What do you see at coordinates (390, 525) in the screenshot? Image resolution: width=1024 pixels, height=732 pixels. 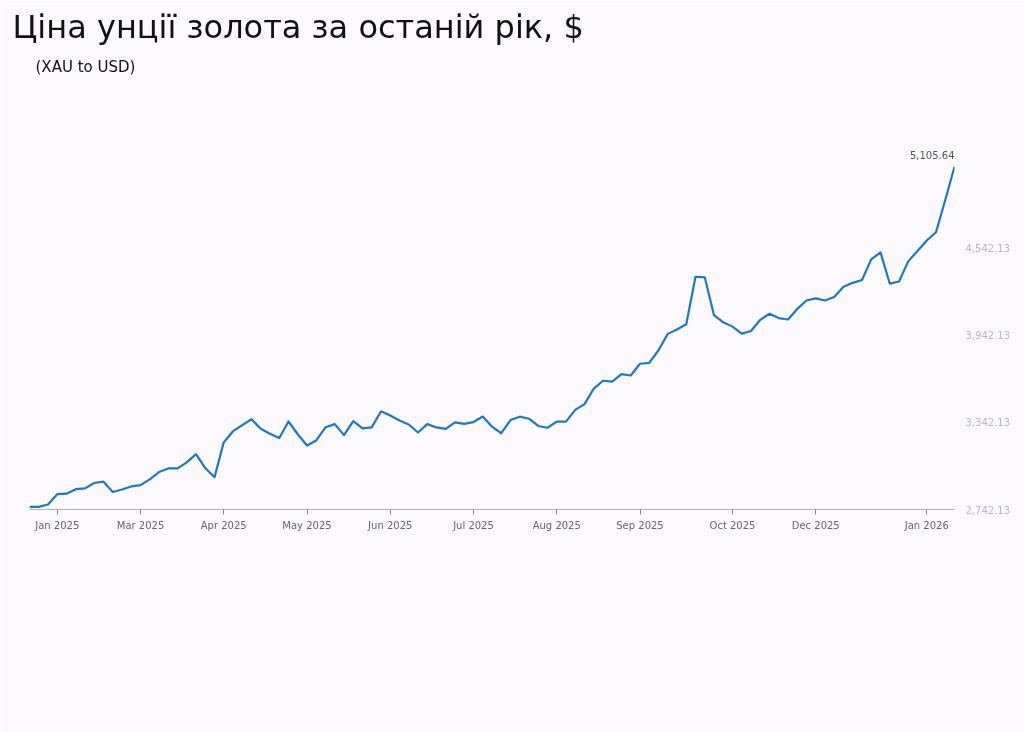 I see `x-tick-label: Jun 2025` at bounding box center [390, 525].